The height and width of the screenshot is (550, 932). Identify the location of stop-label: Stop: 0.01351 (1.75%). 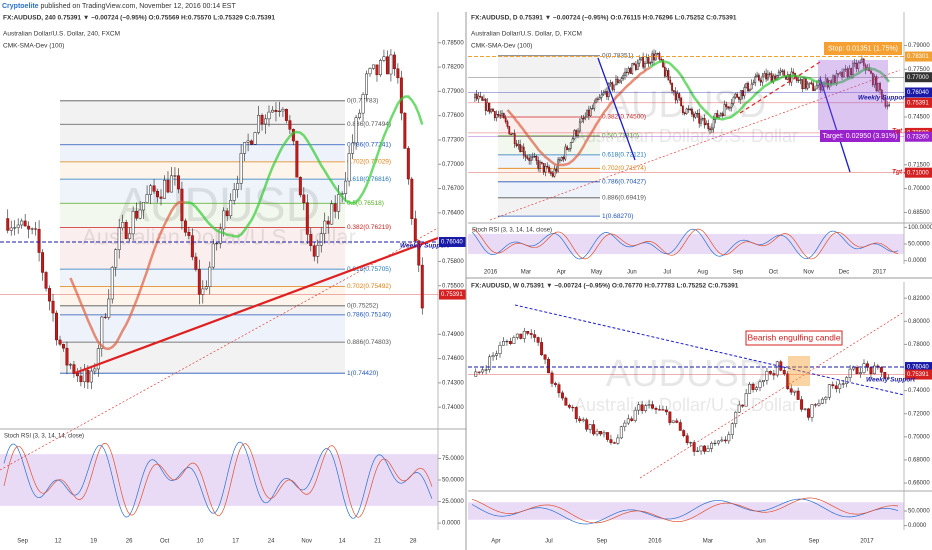
(863, 48).